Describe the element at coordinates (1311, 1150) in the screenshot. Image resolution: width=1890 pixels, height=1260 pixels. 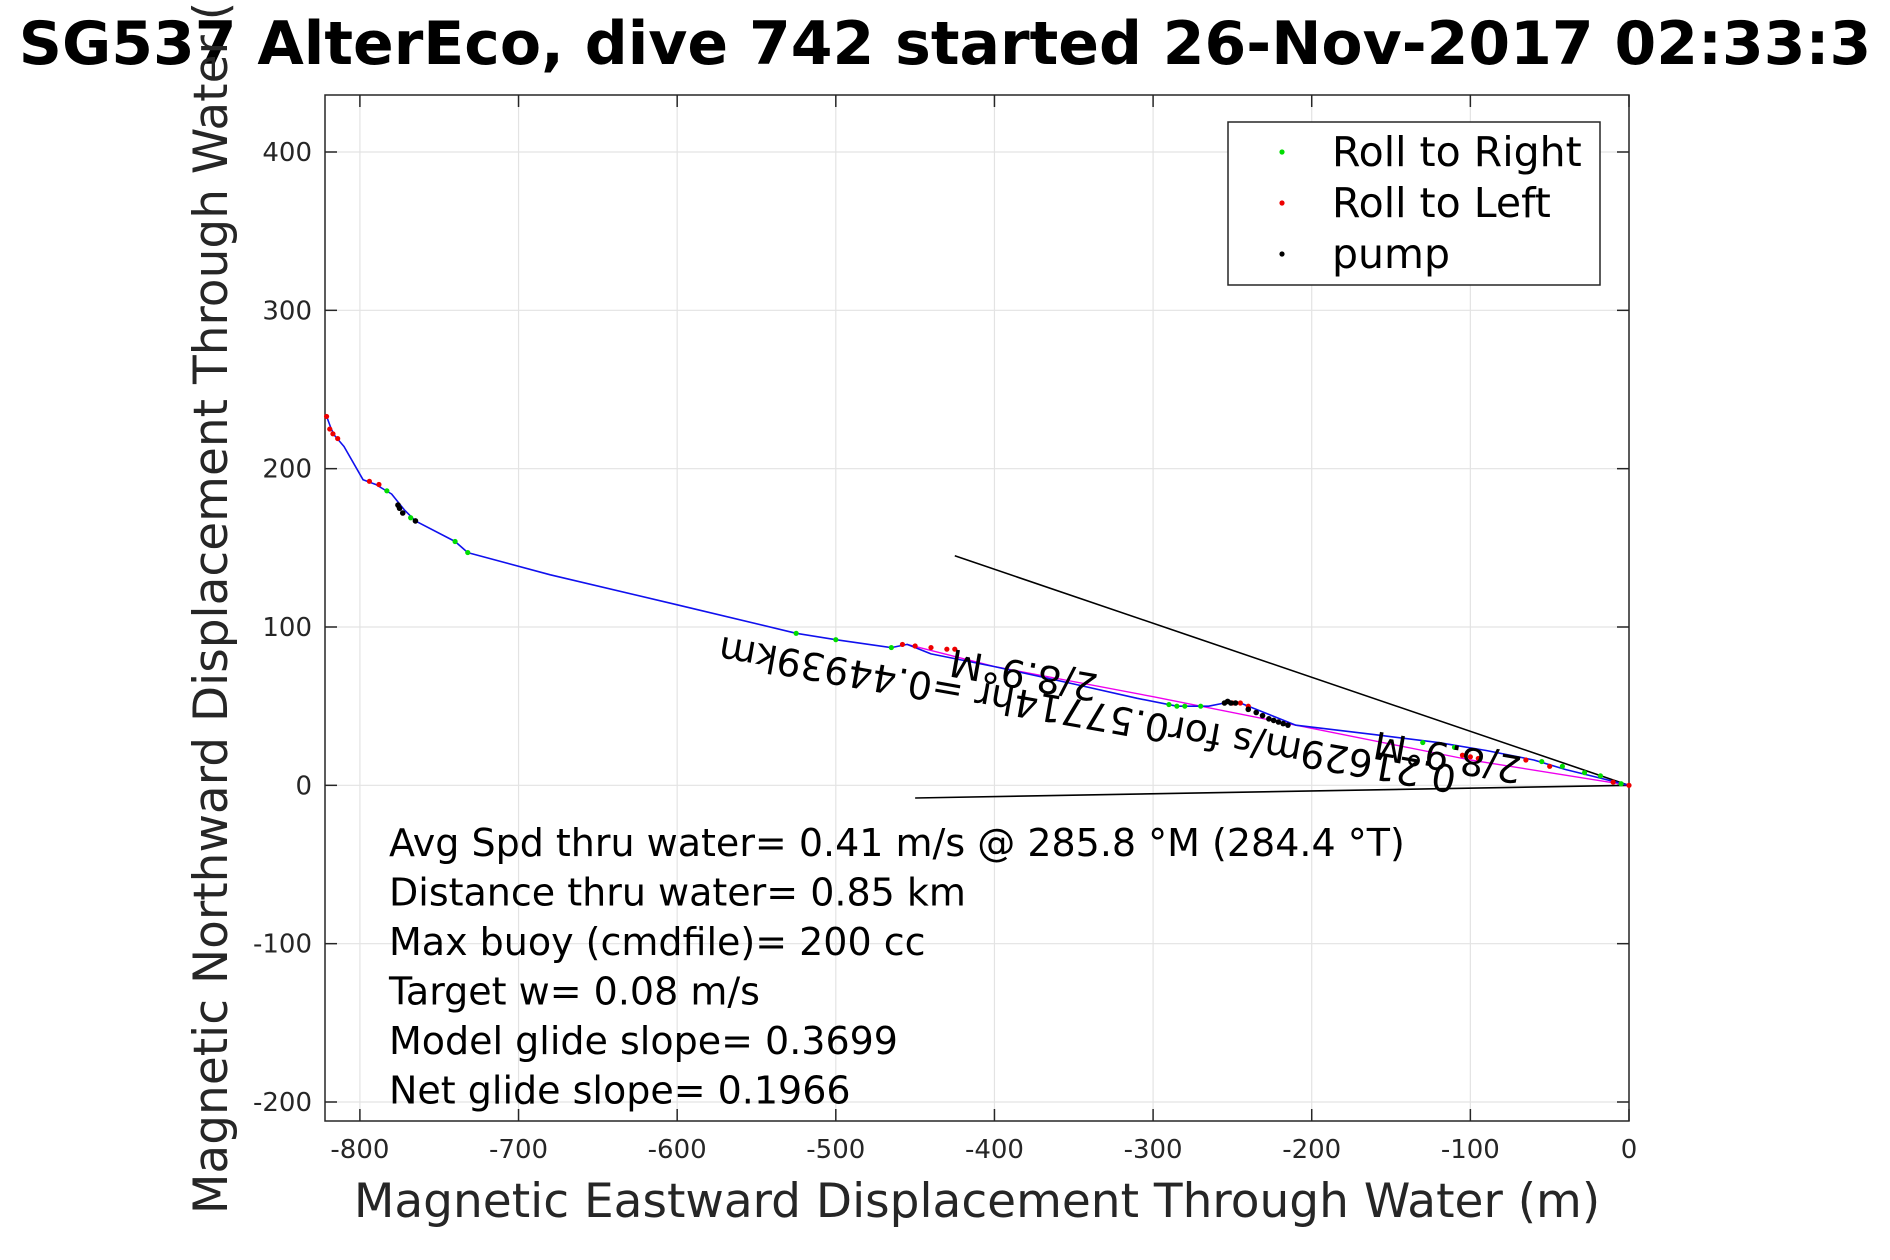
I see `x-tick-label: -200` at that location.